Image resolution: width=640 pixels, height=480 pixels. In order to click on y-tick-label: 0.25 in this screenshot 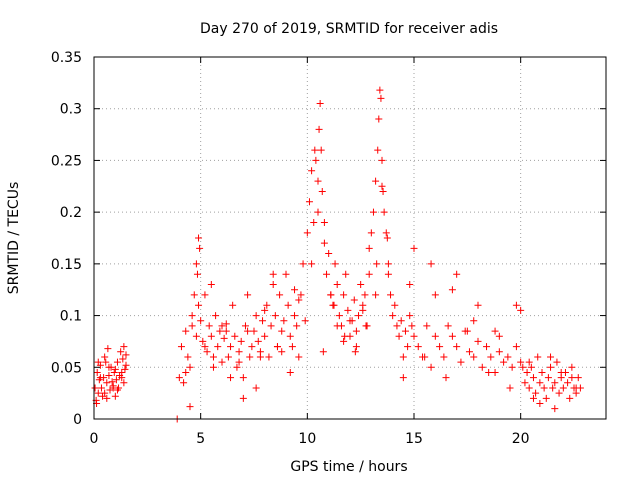, I will do `click(66, 161)`.